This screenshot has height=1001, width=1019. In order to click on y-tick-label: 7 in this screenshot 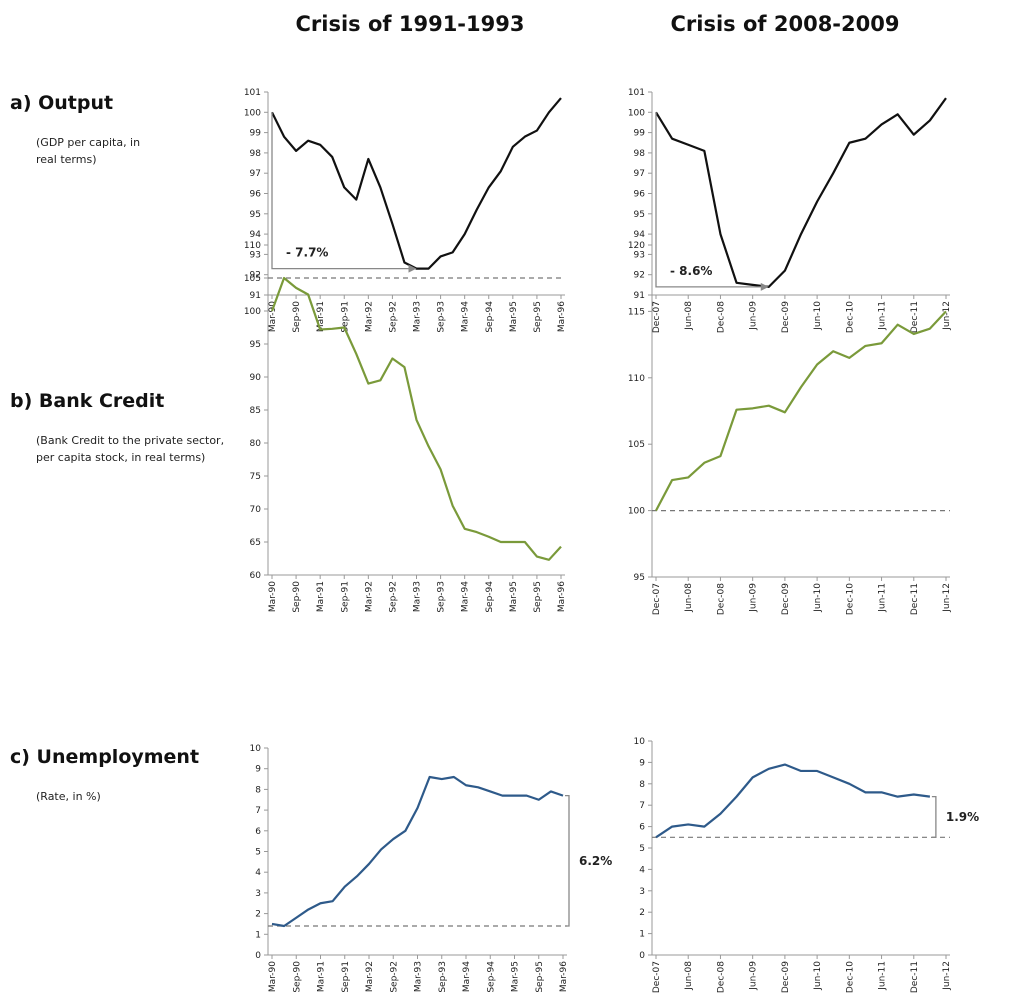, I will do `click(642, 806)`.